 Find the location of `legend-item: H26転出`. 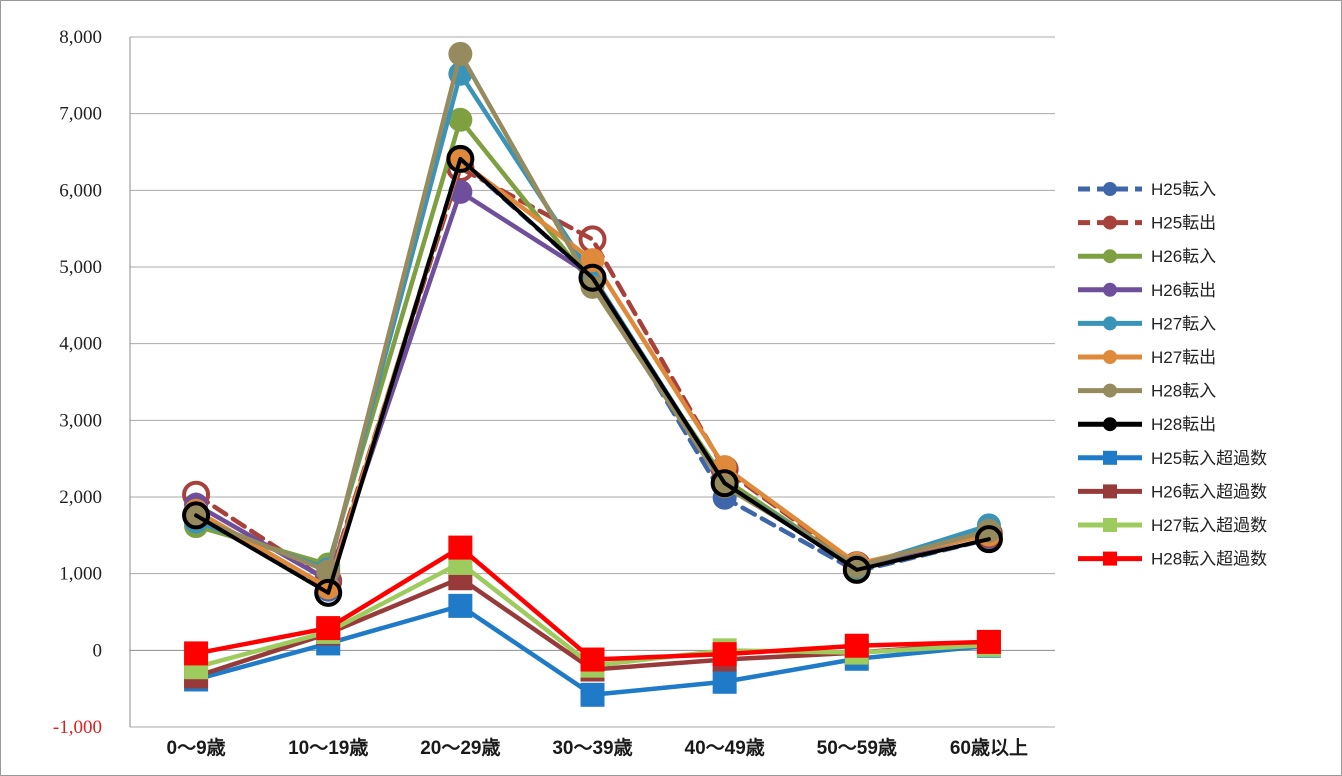

legend-item: H26転出 is located at coordinates (1147, 290).